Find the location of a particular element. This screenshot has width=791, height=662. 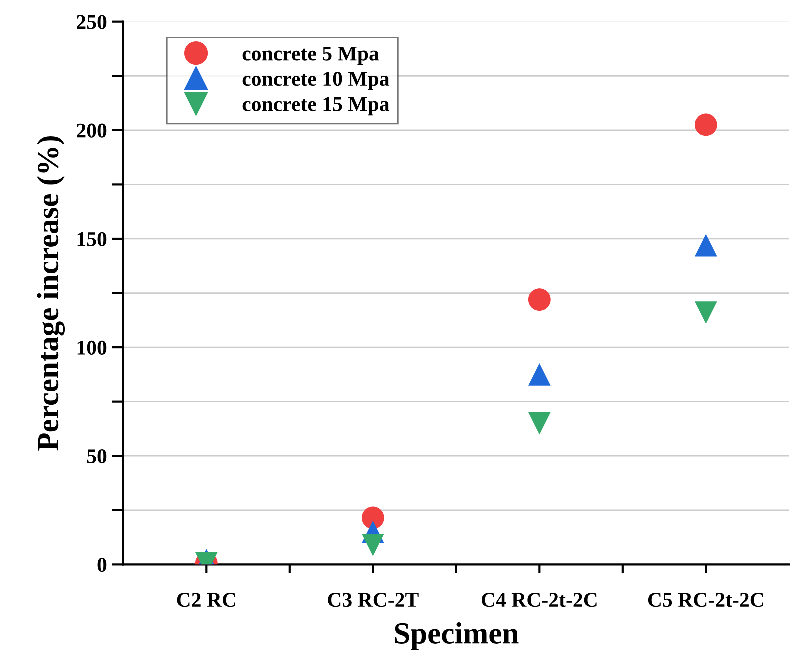

y-tick-label: 50 is located at coordinates (97, 456).